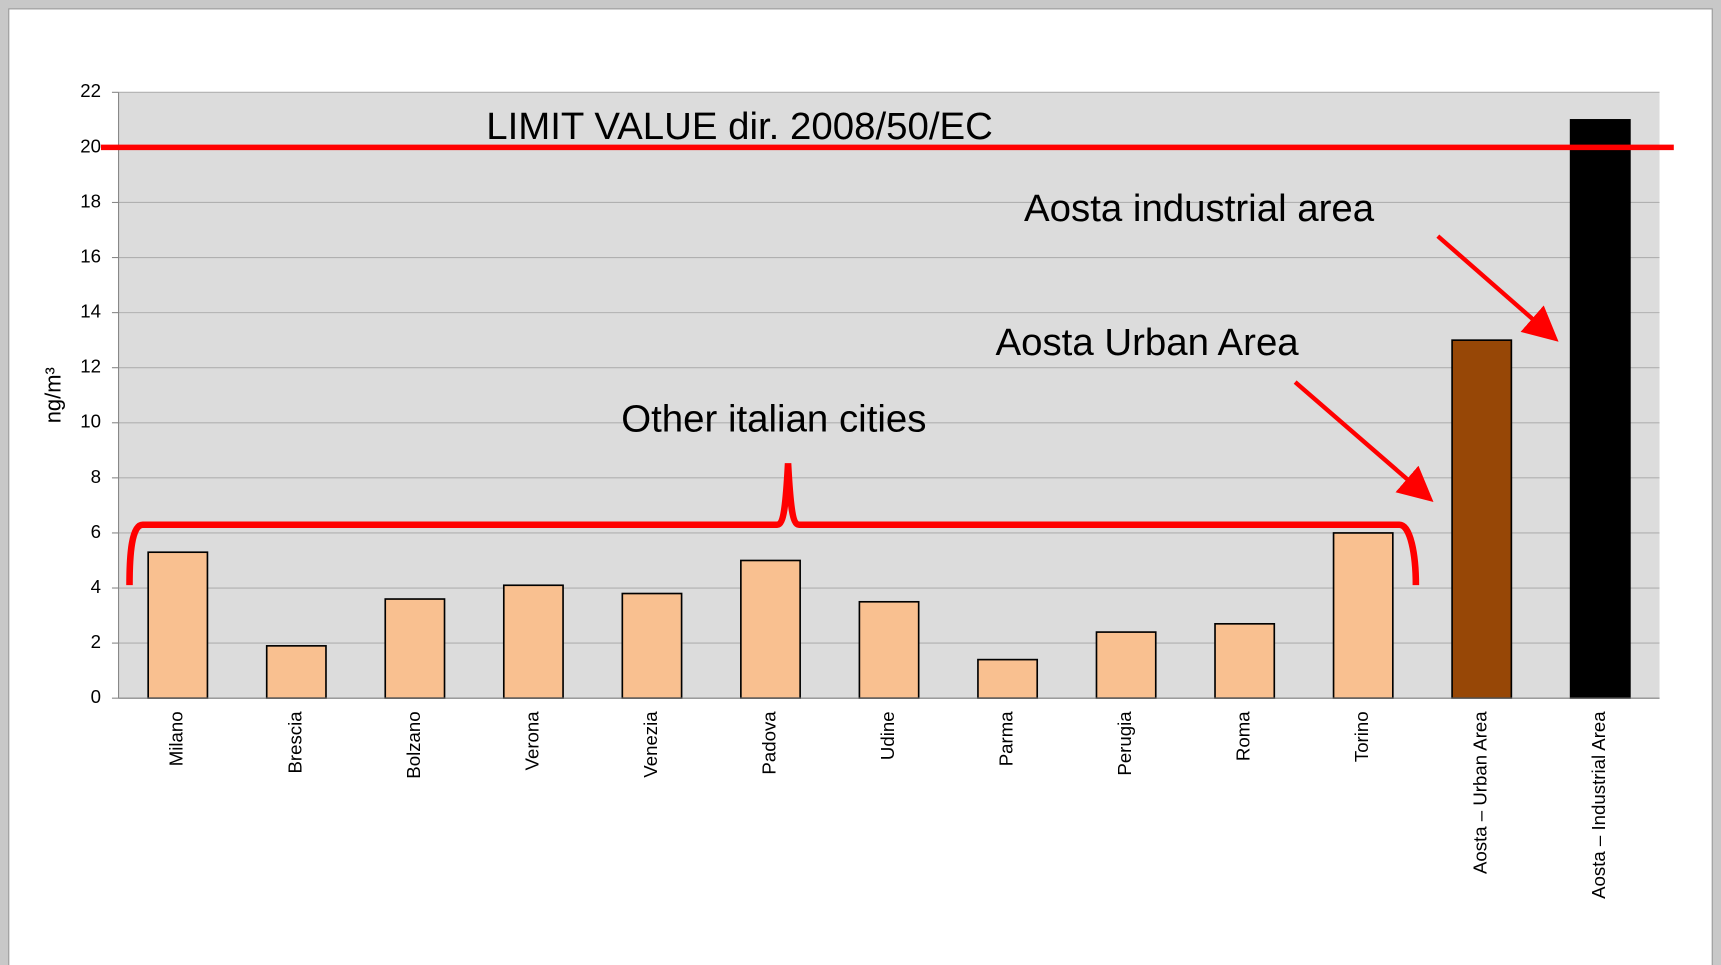  What do you see at coordinates (1361, 736) in the screenshot?
I see `x-tick-label: Torino` at bounding box center [1361, 736].